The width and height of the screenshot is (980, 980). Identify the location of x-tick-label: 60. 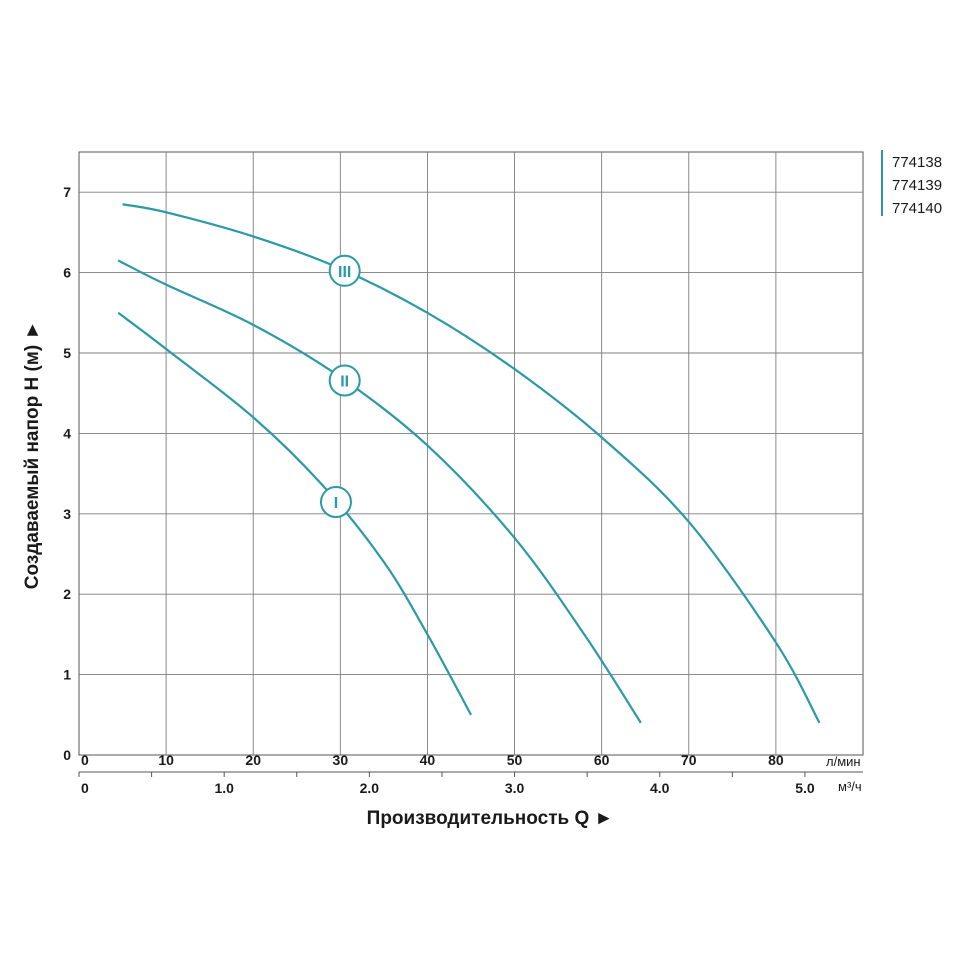
(602, 760).